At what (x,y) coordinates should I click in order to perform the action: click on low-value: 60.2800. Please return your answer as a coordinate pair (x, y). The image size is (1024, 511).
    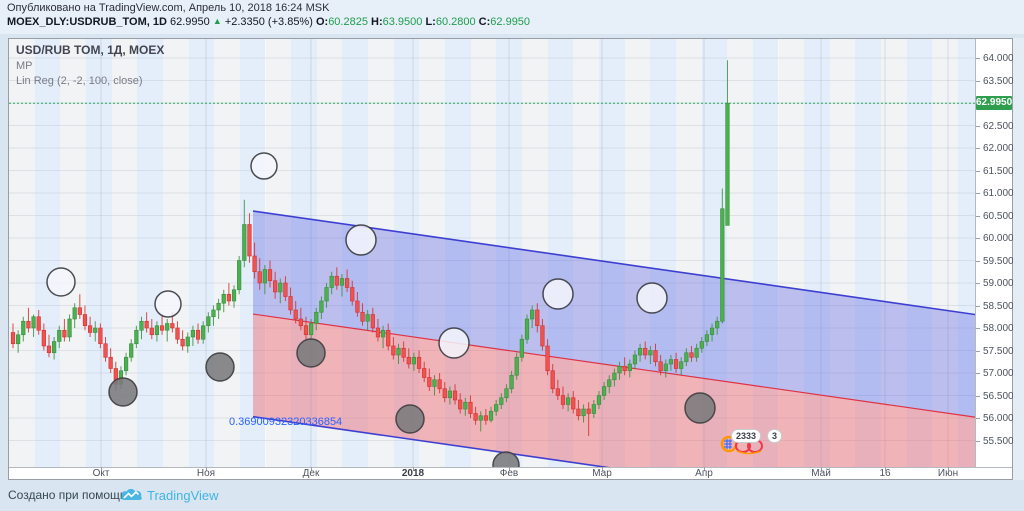
    Looking at the image, I should click on (455, 22).